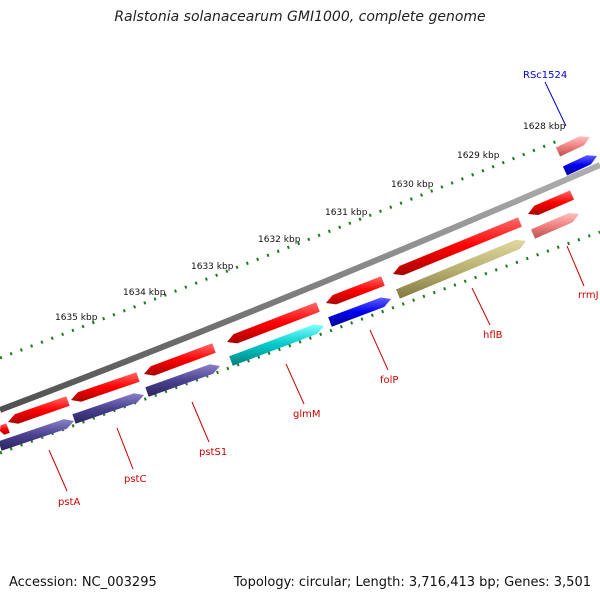 The image size is (600, 600). I want to click on feature-hflB, so click(461, 269).